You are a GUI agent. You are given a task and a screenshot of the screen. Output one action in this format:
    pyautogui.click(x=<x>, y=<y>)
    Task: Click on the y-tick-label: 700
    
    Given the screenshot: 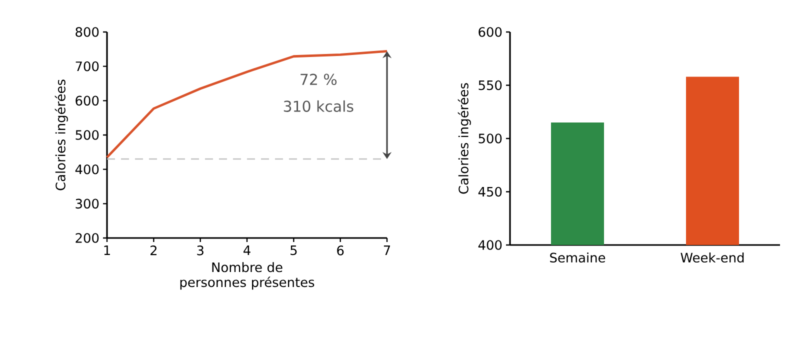 What is the action you would take?
    pyautogui.click(x=87, y=66)
    